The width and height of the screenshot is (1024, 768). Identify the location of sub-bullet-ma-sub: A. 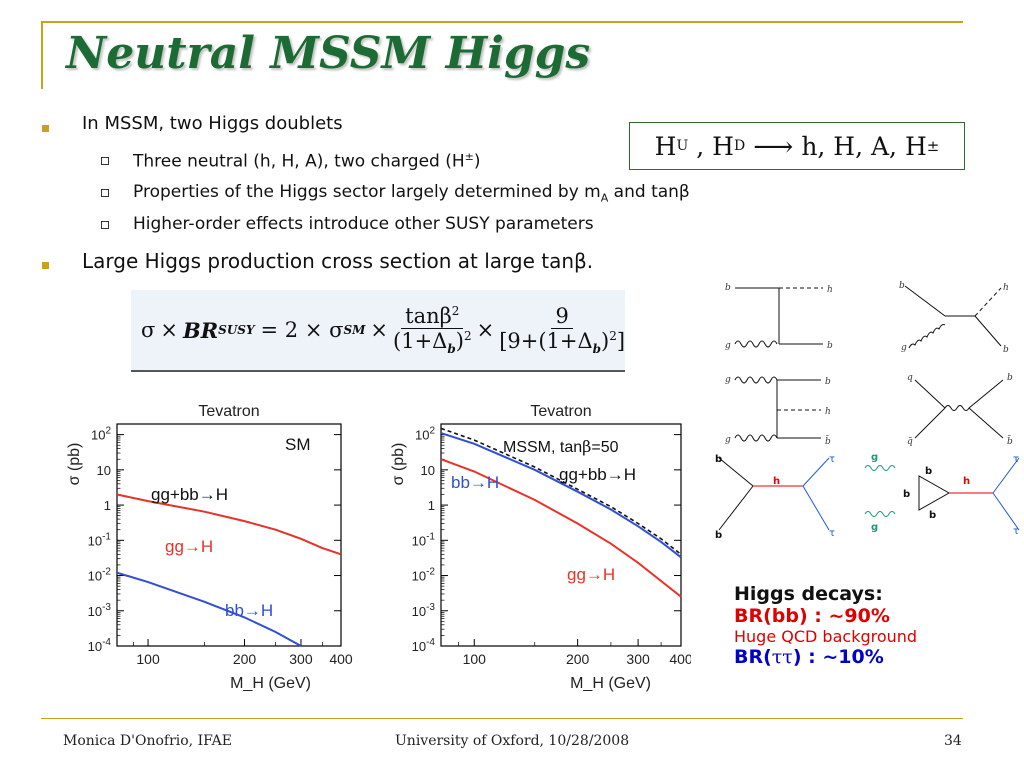
(604, 198).